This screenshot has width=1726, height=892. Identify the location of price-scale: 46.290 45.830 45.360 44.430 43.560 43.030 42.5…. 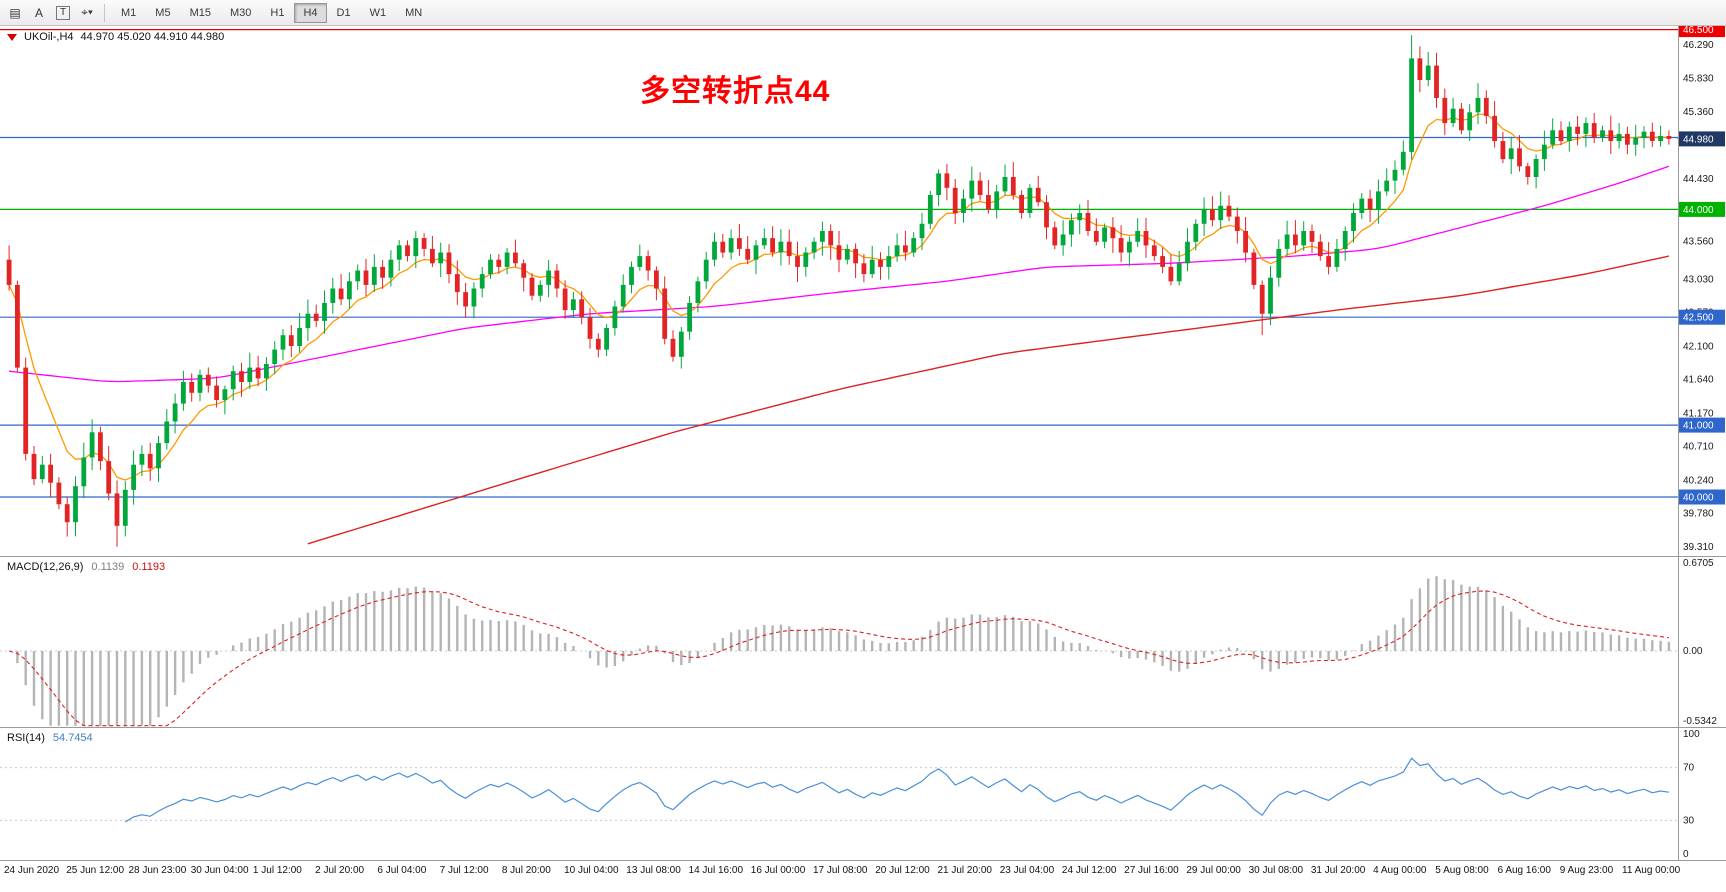
(1702, 289).